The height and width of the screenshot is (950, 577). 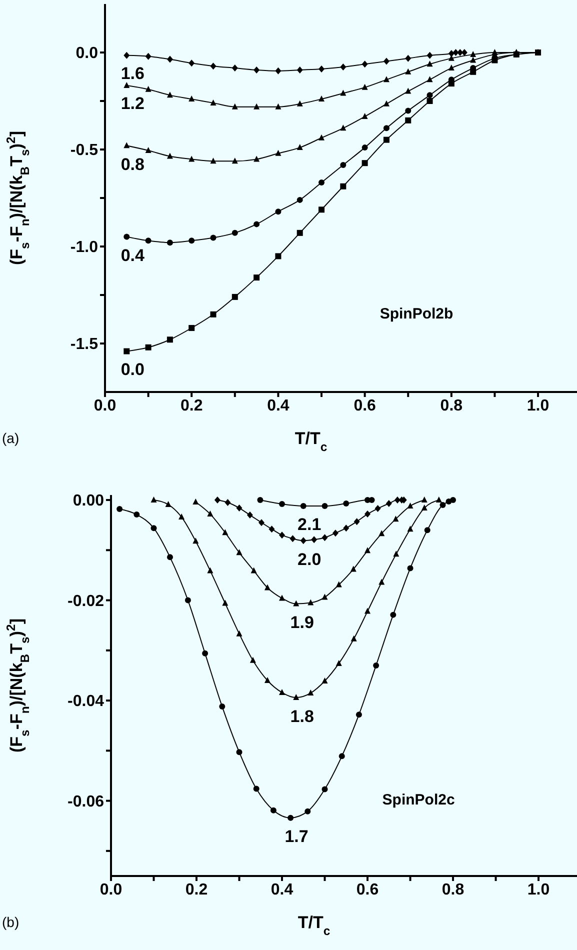 I want to click on series-label: 1.2, so click(x=132, y=104).